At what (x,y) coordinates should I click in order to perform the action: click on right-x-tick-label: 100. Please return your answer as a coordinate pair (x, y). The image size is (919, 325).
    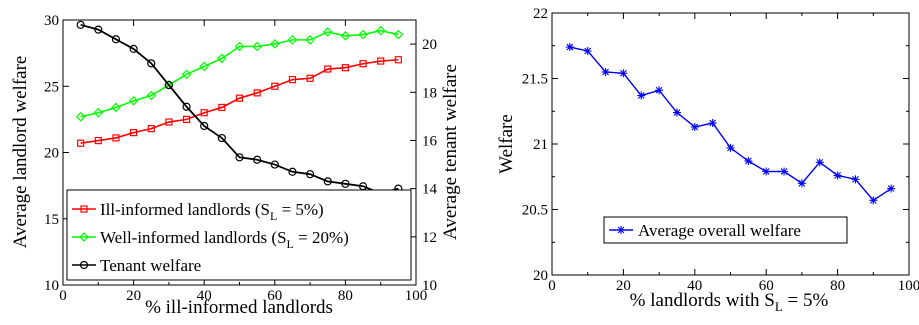
    Looking at the image, I should click on (908, 286).